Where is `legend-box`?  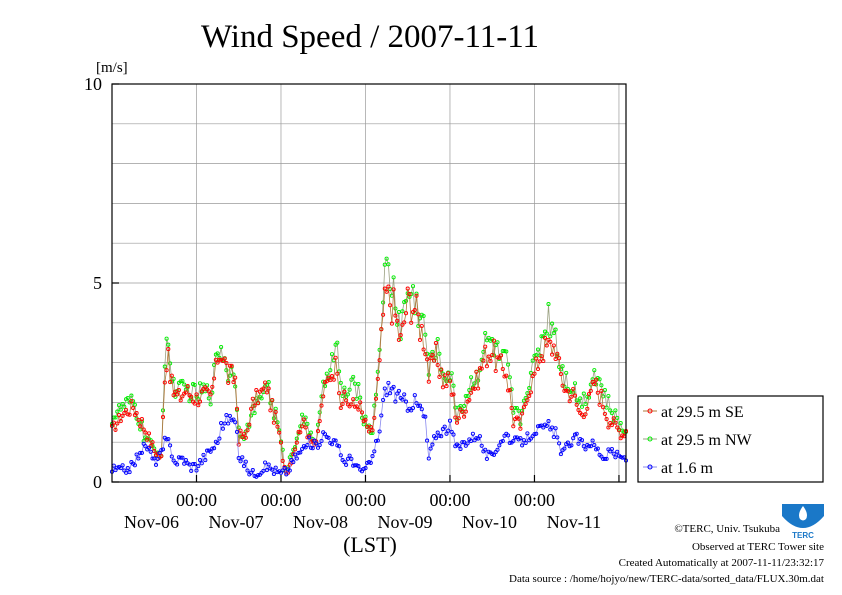
legend-box is located at coordinates (730, 439).